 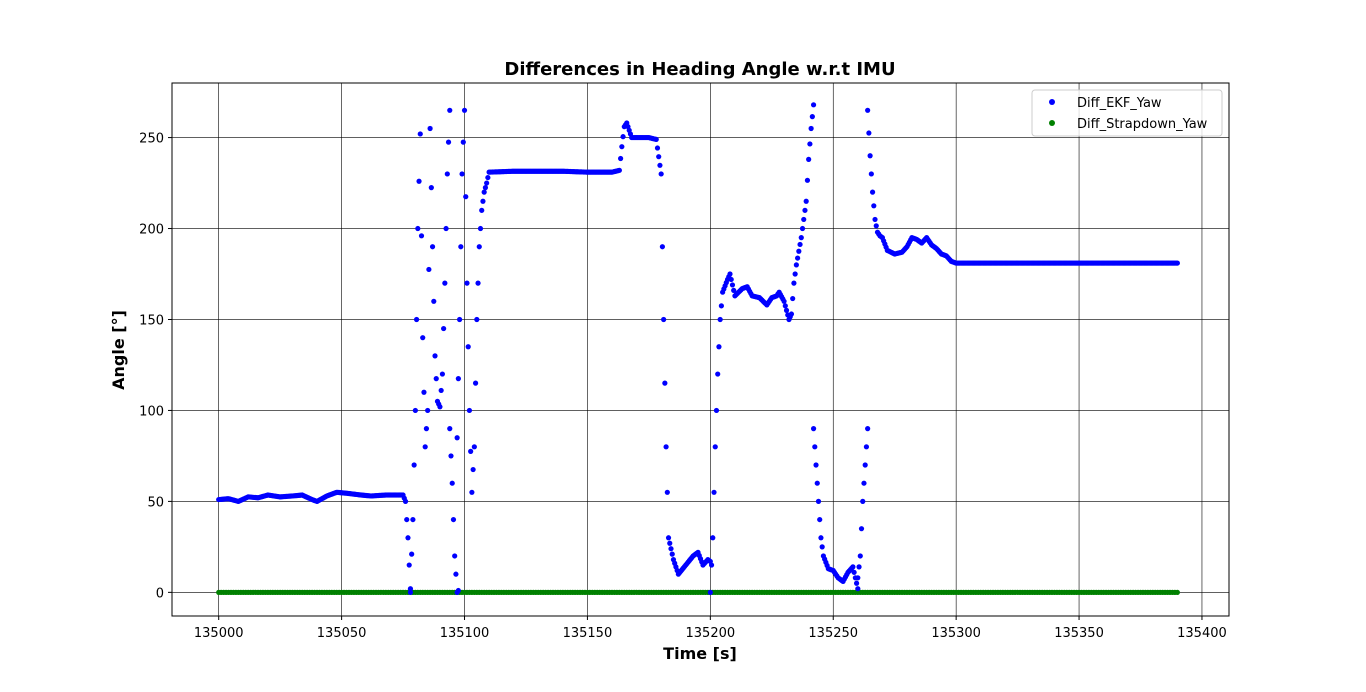 I want to click on legend-marker-ekf, so click(x=1052, y=102).